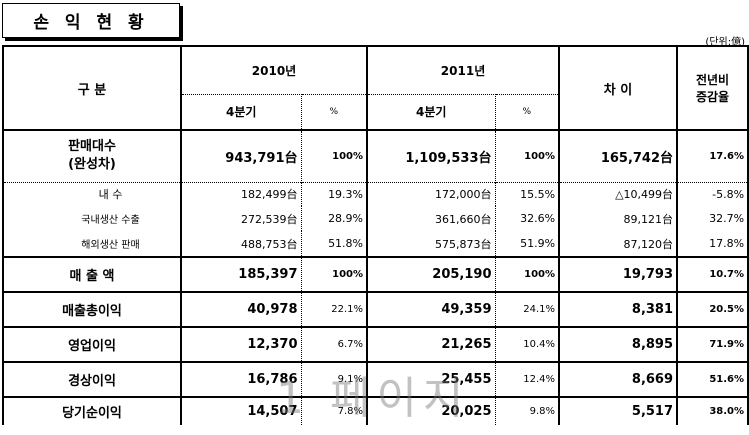 This screenshot has height=435, width=749. Describe the element at coordinates (528, 112) in the screenshot. I see `header-2011-pct: %` at that location.